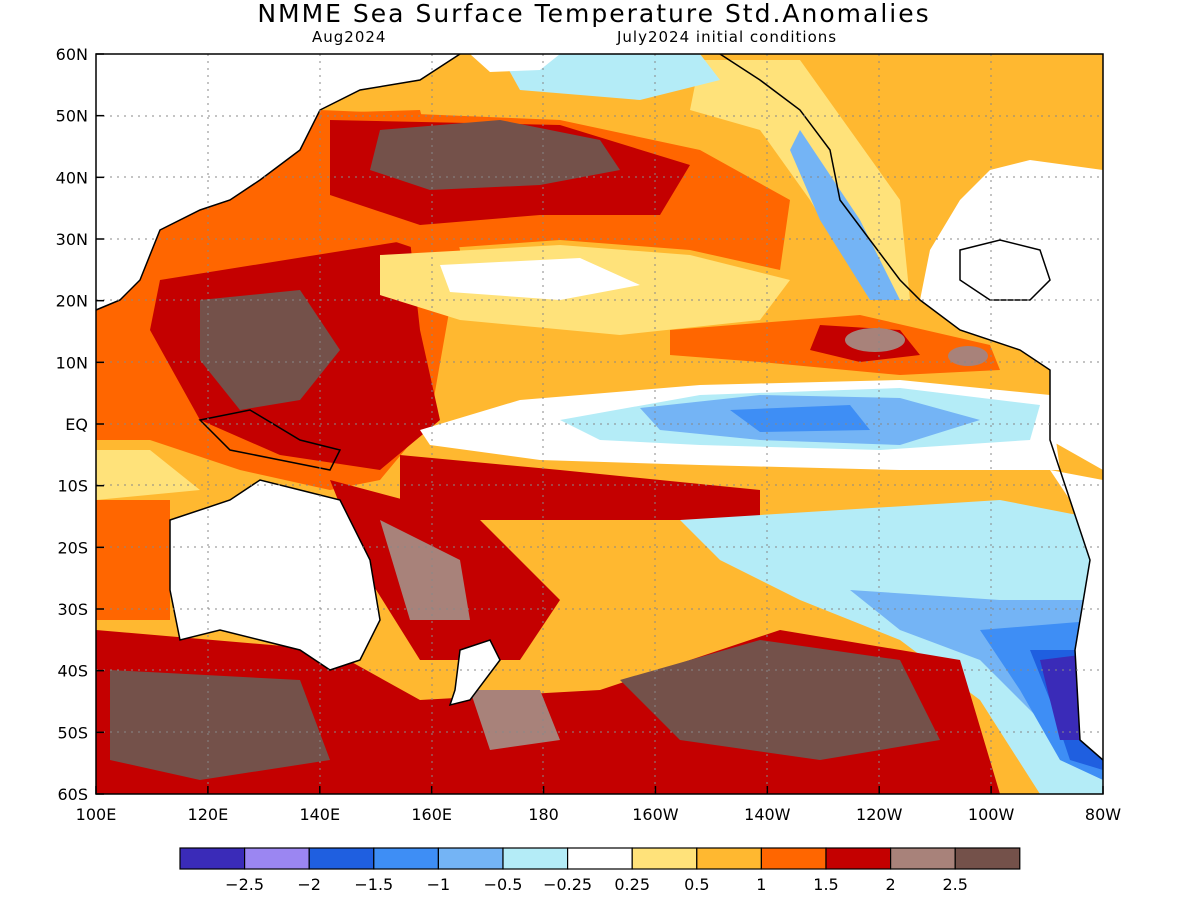 Image resolution: width=1200 pixels, height=900 pixels. Describe the element at coordinates (825, 884) in the screenshot. I see `colorbar-tick-label: 1.5` at that location.